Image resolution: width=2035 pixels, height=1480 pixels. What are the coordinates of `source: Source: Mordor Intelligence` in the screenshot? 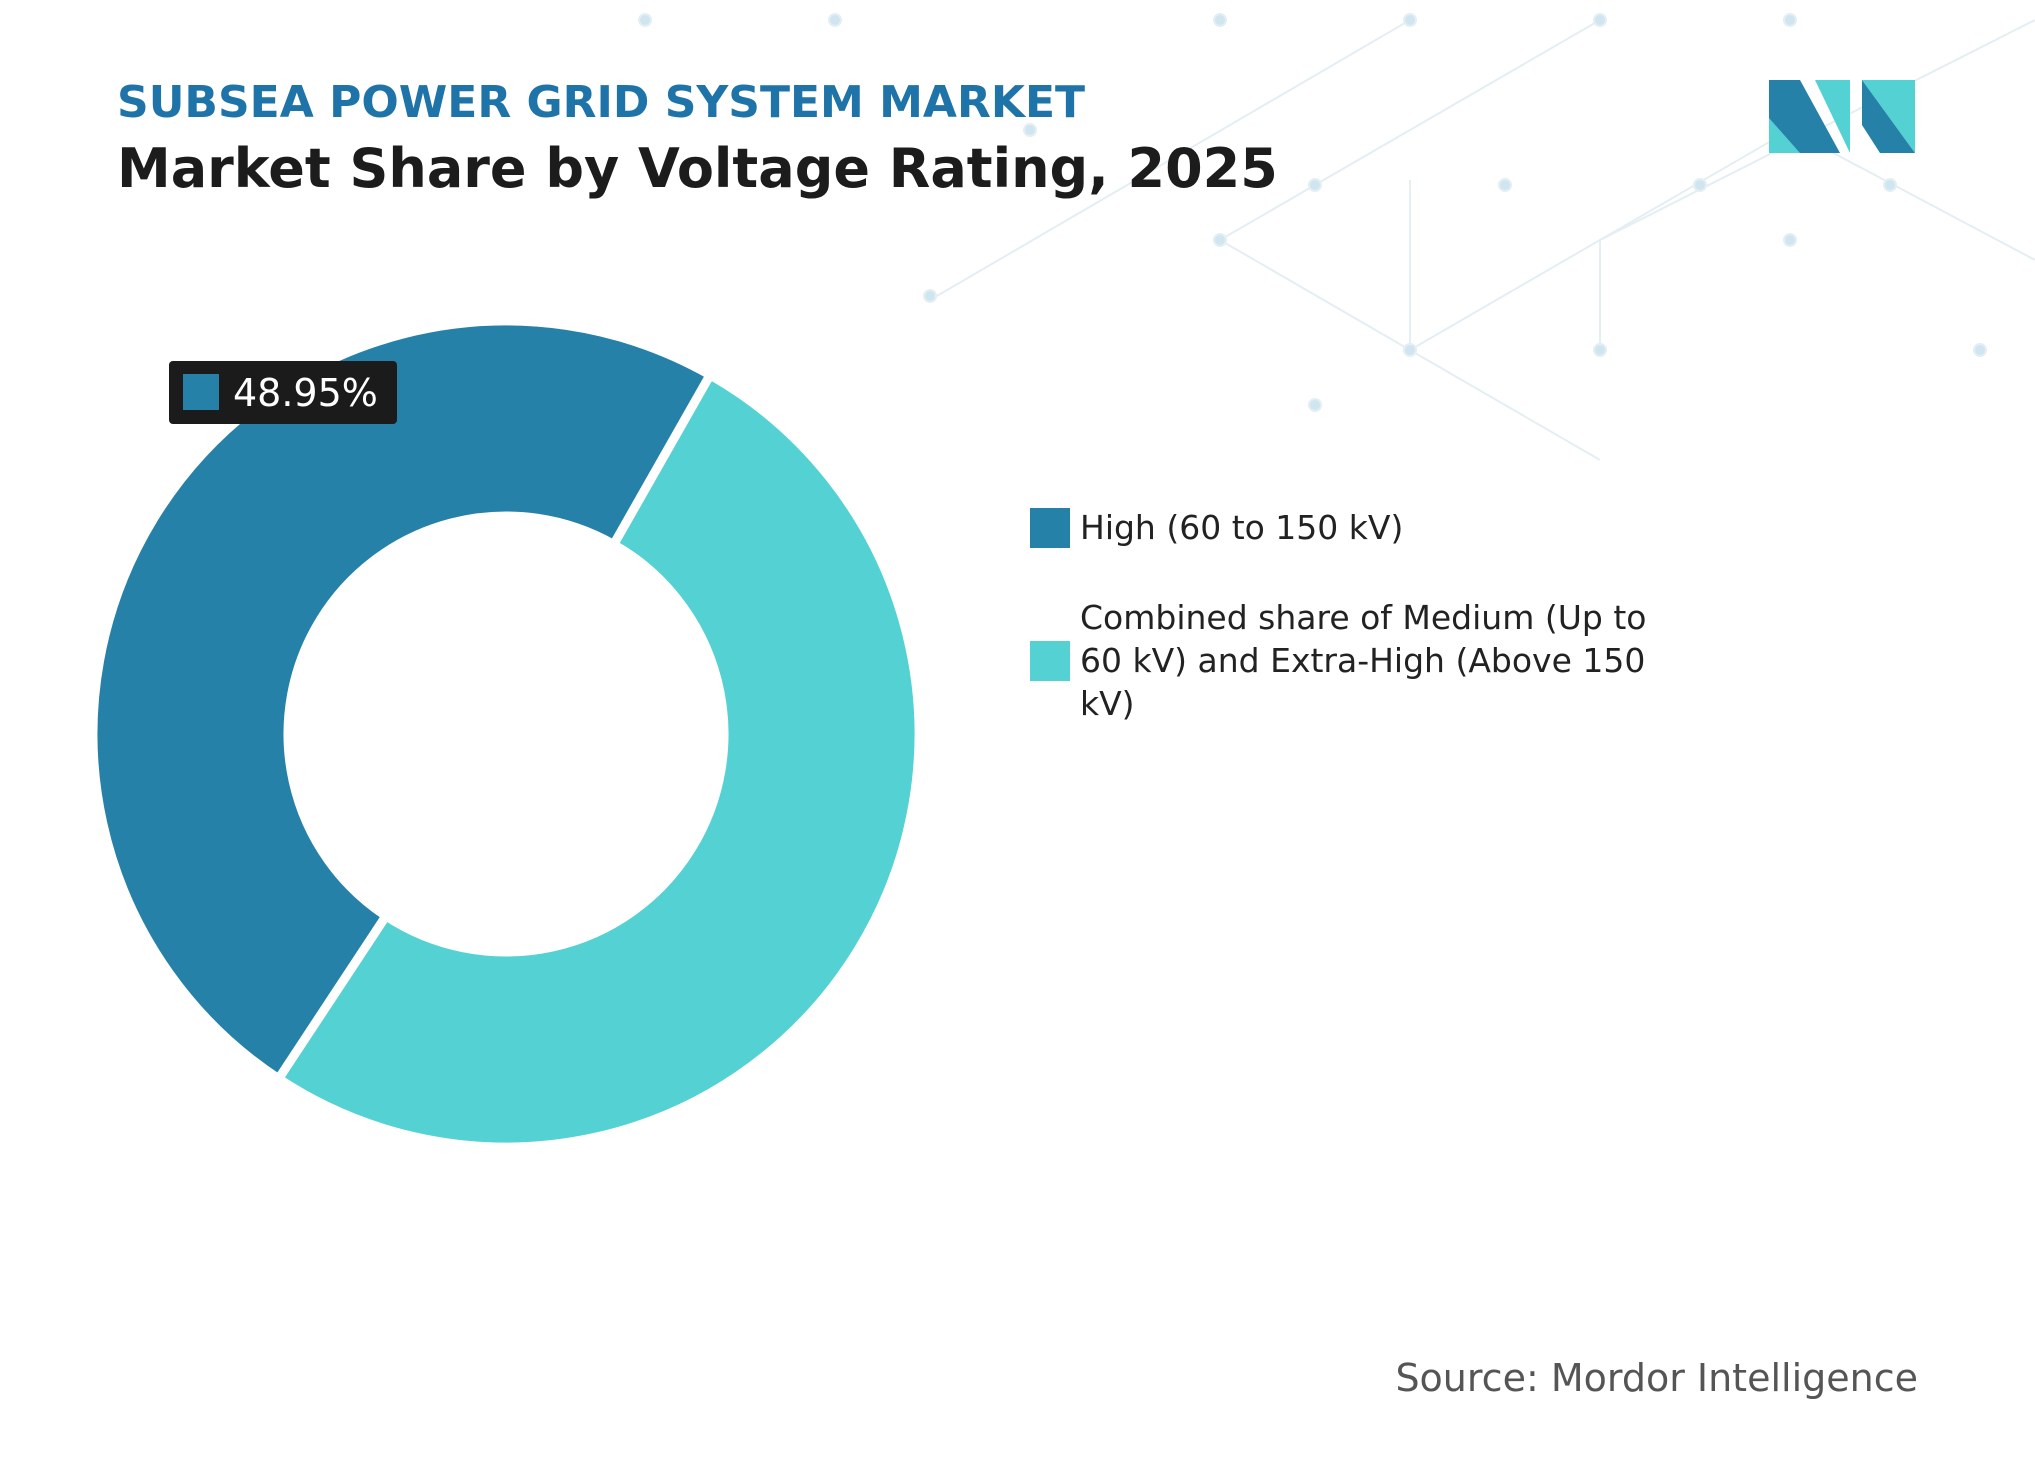 It's located at (1656, 1378).